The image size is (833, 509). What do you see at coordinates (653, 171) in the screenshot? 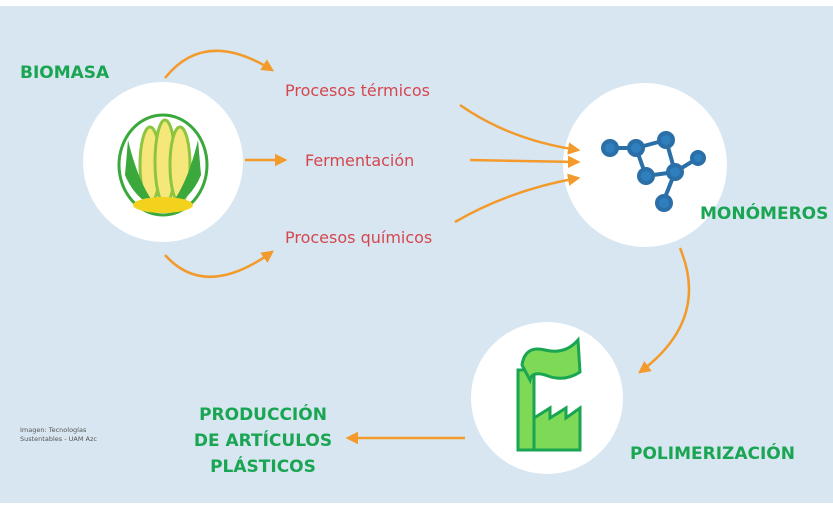
I see `molecule-icon` at bounding box center [653, 171].